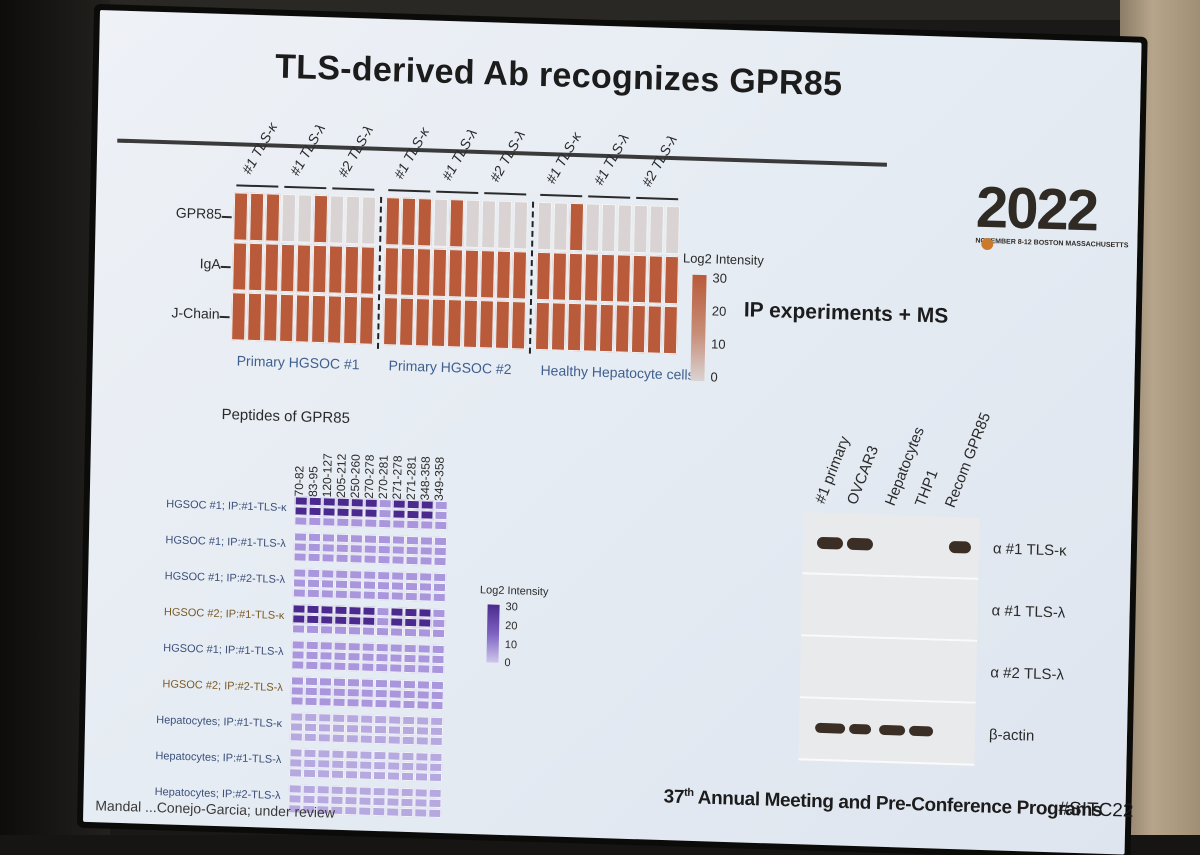  I want to click on lane-header: THP1, so click(926, 488).